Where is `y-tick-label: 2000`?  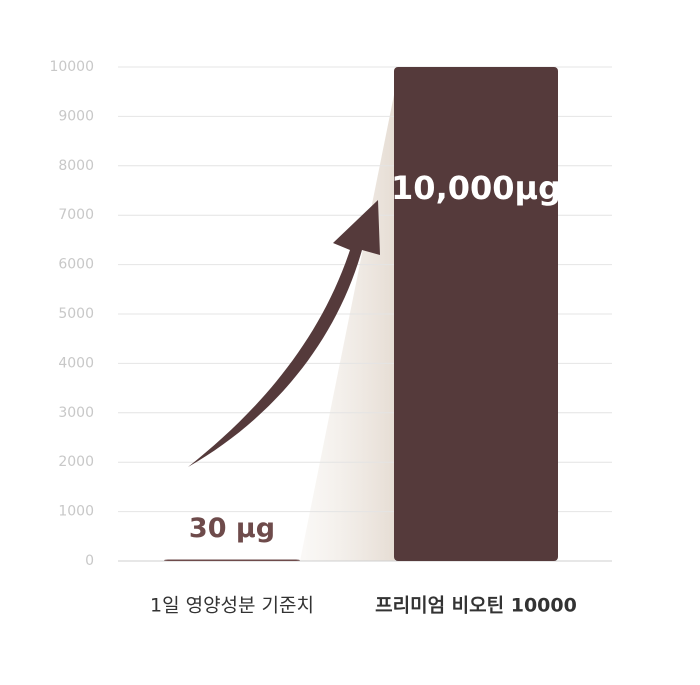 y-tick-label: 2000 is located at coordinates (76, 462).